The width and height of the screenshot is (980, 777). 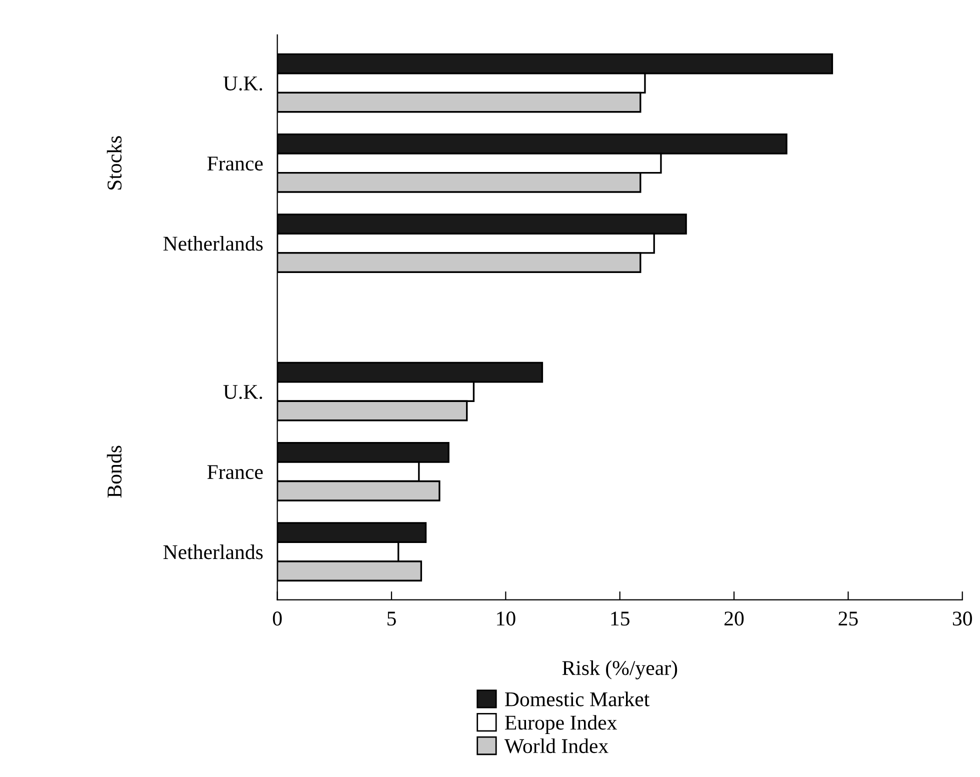 What do you see at coordinates (561, 724) in the screenshot?
I see `legend-label: Europe Index` at bounding box center [561, 724].